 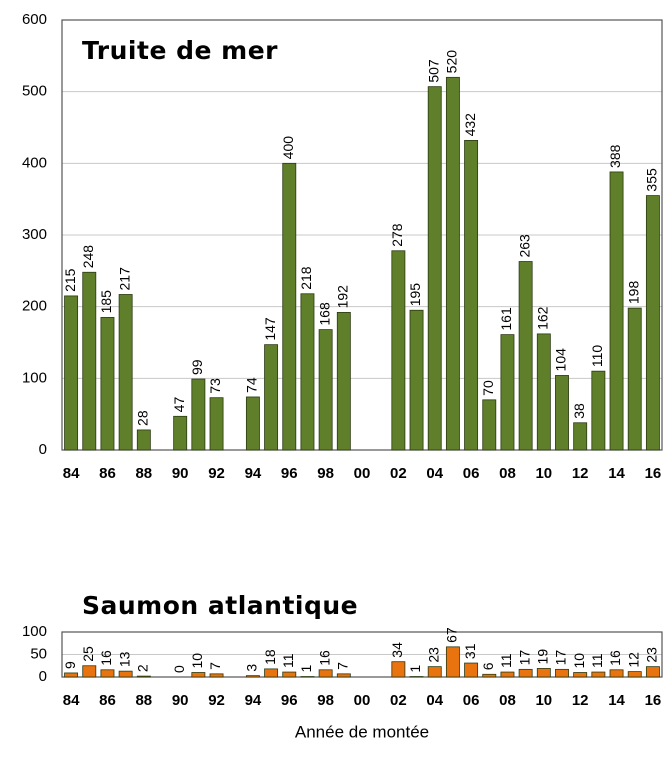 I want to click on value-label: 104, so click(x=561, y=360).